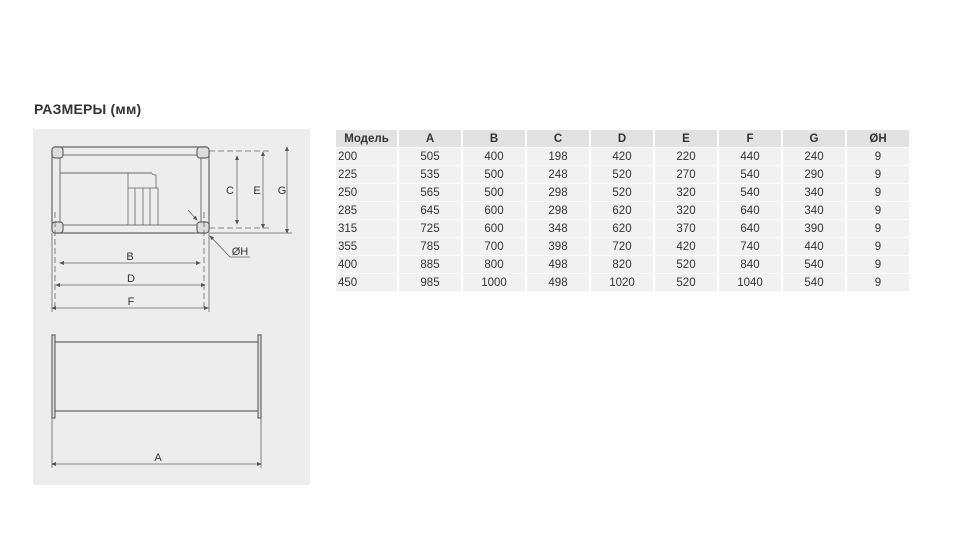 The width and height of the screenshot is (971, 551). Describe the element at coordinates (430, 174) in the screenshot. I see `dimension-cell: 535` at that location.